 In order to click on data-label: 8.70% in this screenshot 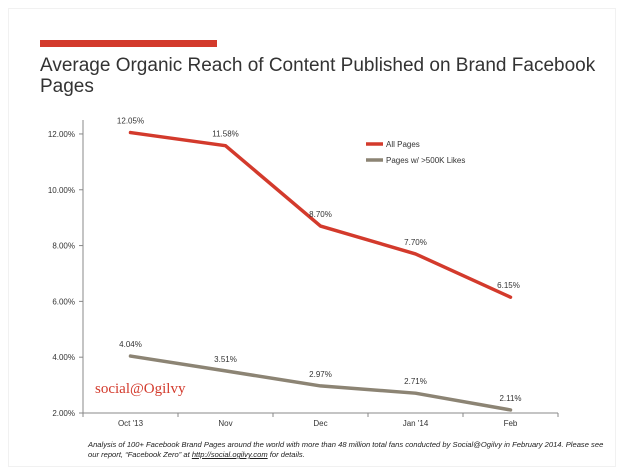, I will do `click(320, 214)`.